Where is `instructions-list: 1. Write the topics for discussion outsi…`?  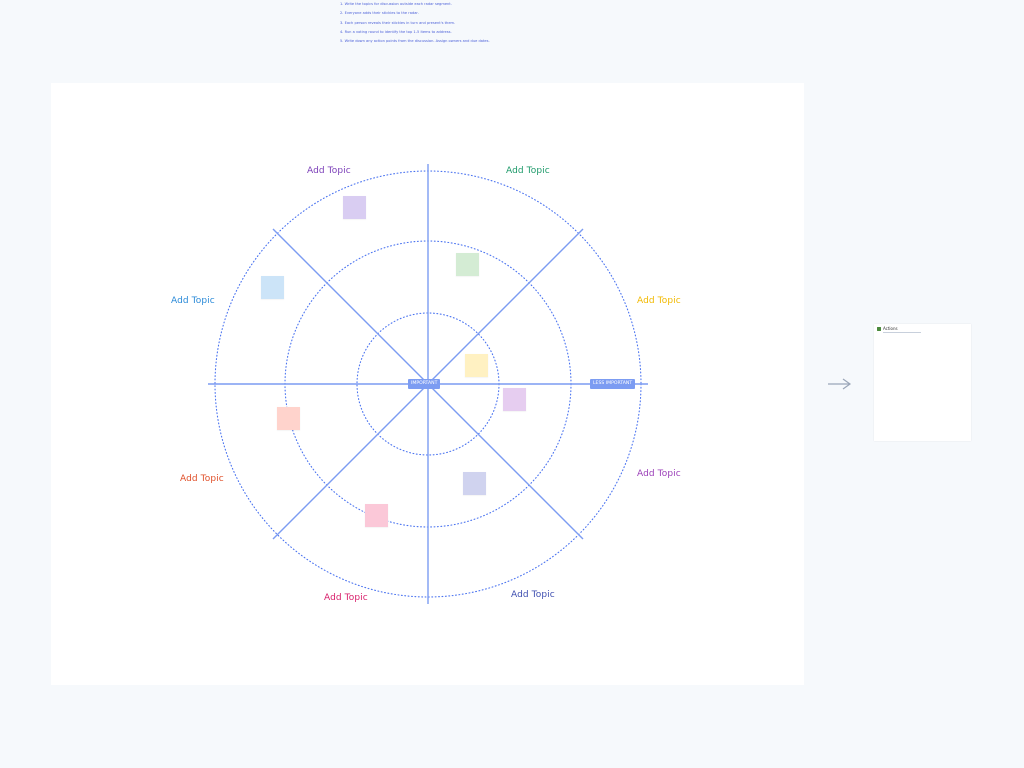
instructions-list: 1. Write the topics for discussion outsi… is located at coordinates (415, 23).